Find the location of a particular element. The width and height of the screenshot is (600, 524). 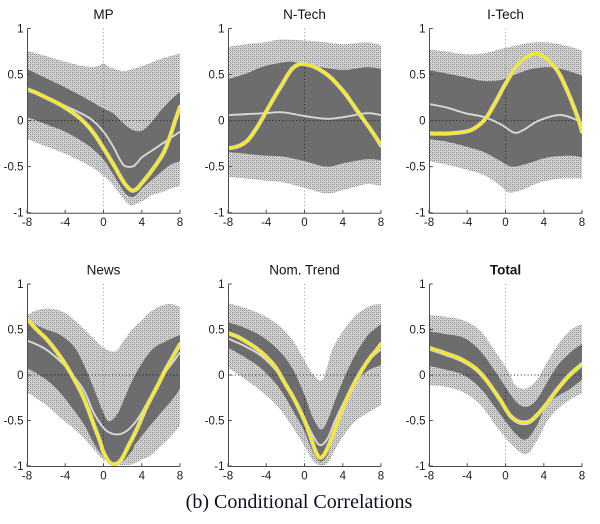

svg-text: I-Tech is located at coordinates (505, 14).